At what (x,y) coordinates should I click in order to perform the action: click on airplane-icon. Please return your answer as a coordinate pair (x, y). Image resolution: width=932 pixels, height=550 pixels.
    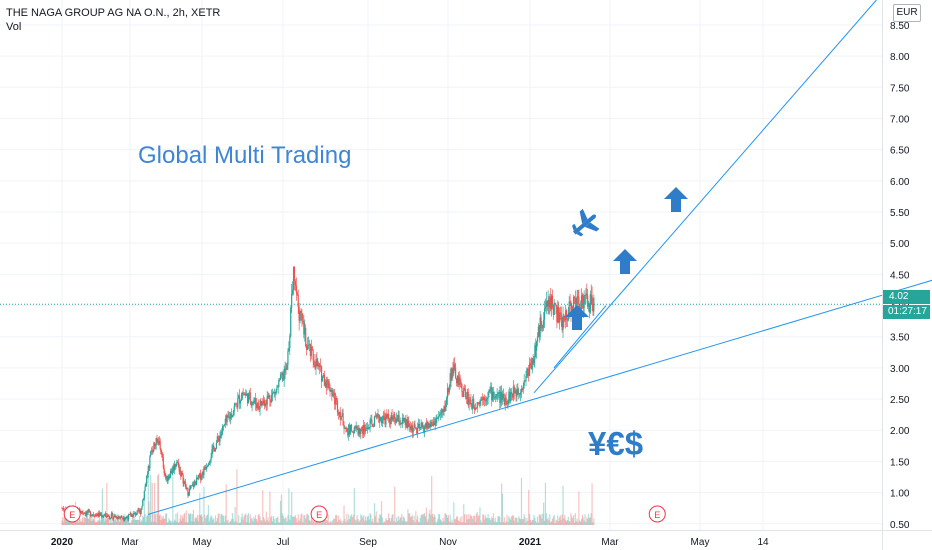
    Looking at the image, I should click on (585, 224).